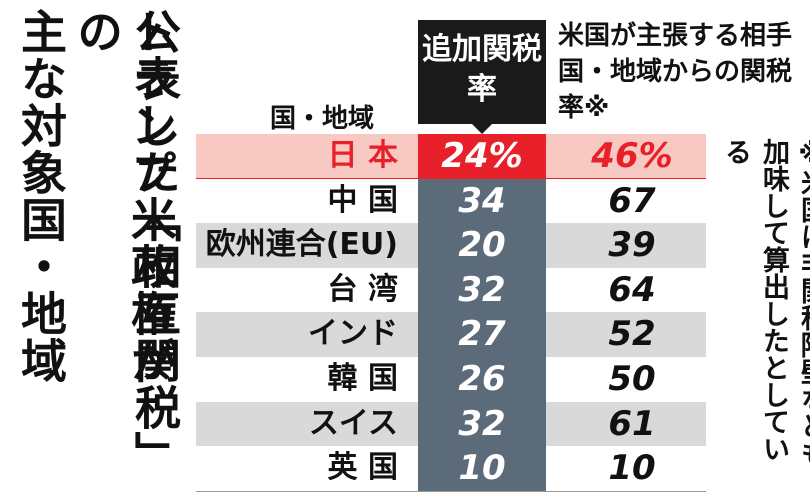  What do you see at coordinates (362, 289) in the screenshot?
I see `country-name: 台 湾` at bounding box center [362, 289].